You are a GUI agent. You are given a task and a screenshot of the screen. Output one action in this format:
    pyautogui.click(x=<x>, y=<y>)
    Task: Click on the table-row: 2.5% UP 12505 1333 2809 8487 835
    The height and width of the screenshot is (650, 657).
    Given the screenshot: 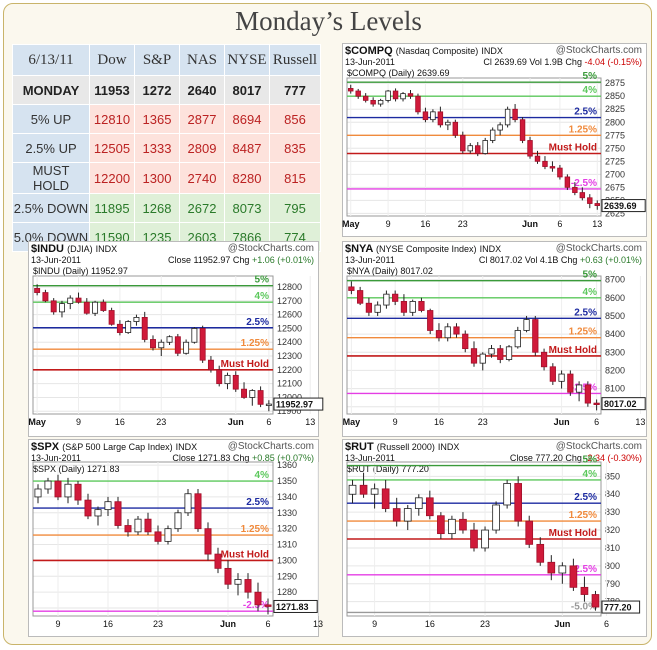 What is the action you would take?
    pyautogui.click(x=166, y=148)
    